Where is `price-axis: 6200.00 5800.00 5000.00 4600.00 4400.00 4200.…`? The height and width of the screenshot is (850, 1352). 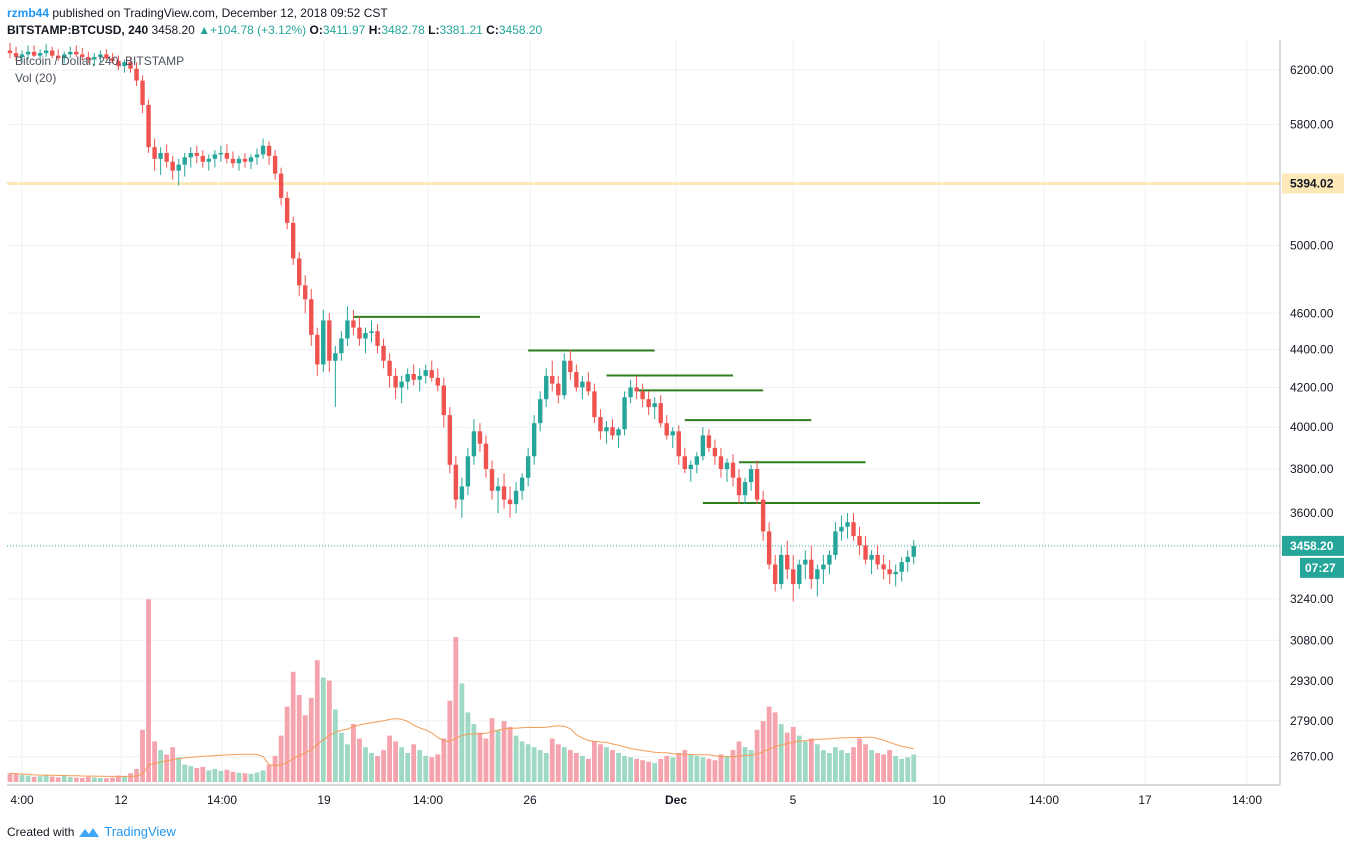 price-axis: 6200.00 5800.00 5000.00 4600.00 4400.00 4200.… is located at coordinates (1312, 413).